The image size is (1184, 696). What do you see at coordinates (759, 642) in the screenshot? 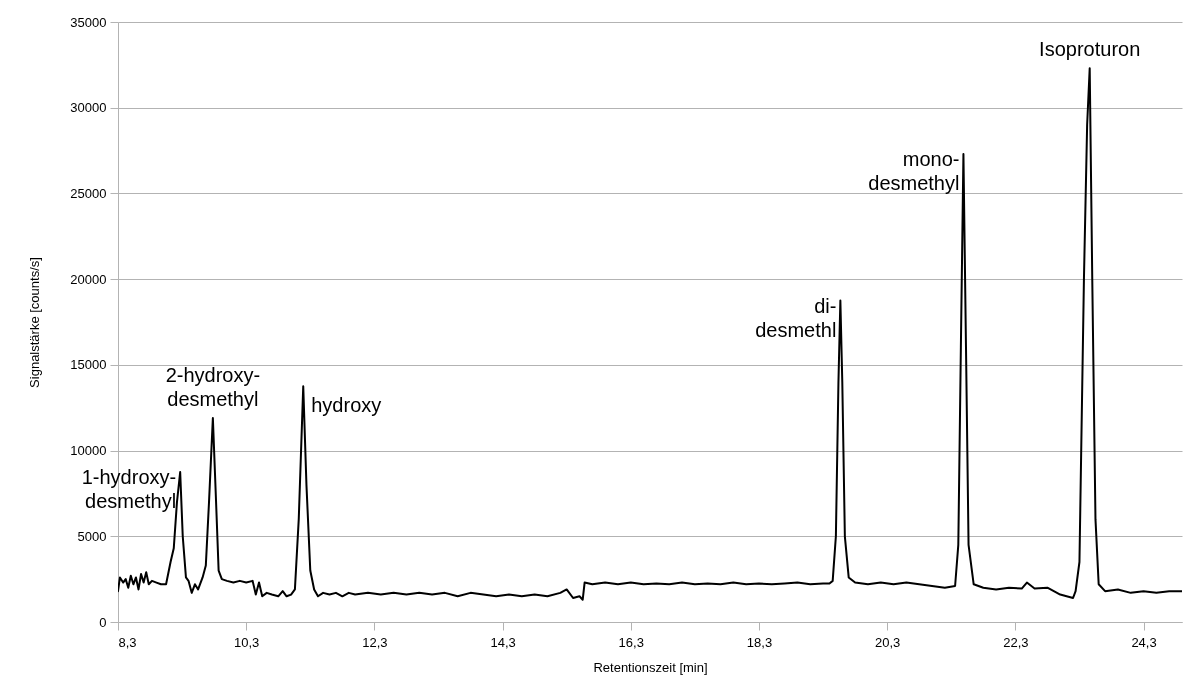
I see `x-tick-label: 18,3` at bounding box center [759, 642].